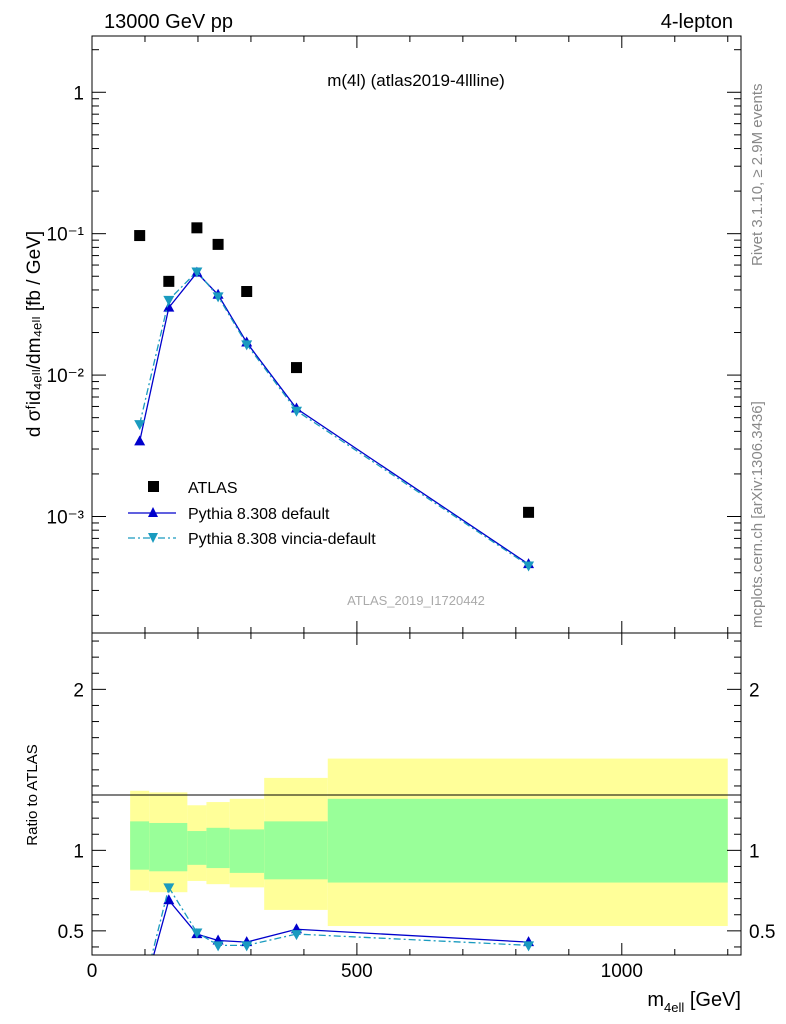  Describe the element at coordinates (622, 971) in the screenshot. I see `x-tick-label: 1000` at that location.